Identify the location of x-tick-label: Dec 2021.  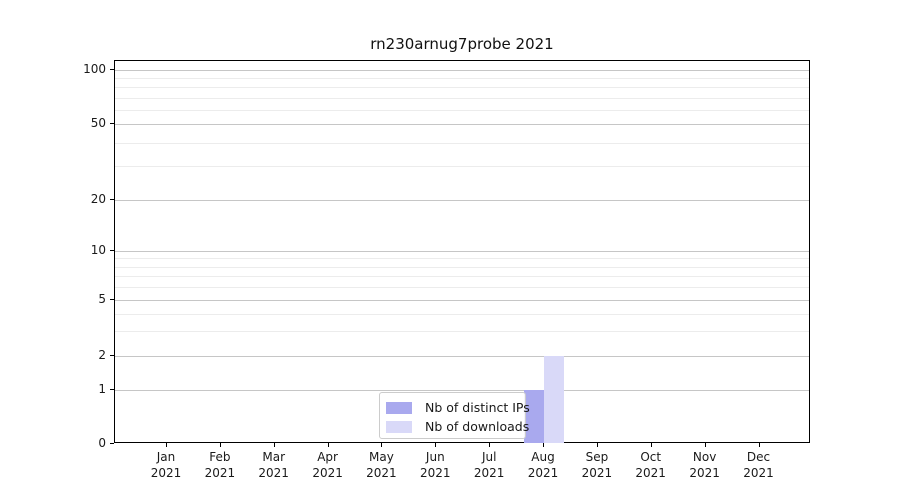
(758, 465).